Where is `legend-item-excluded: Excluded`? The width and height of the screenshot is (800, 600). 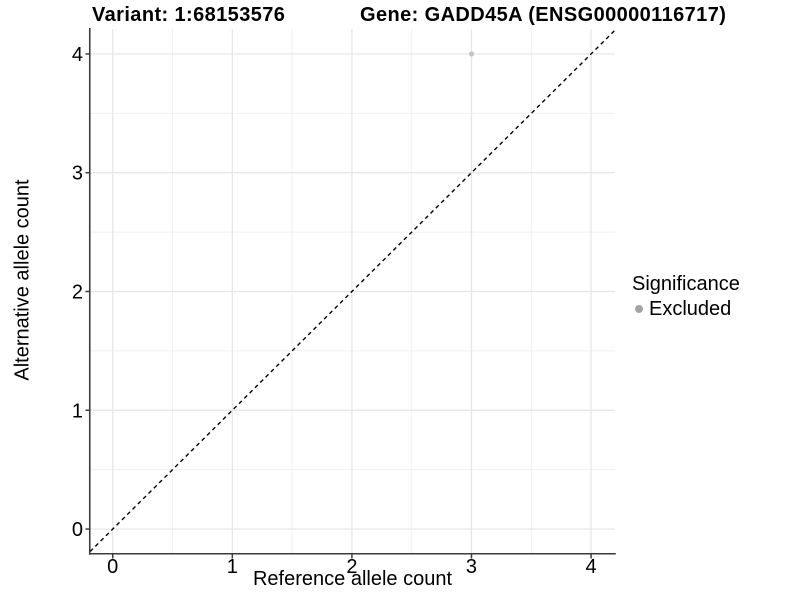
legend-item-excluded: Excluded is located at coordinates (685, 309).